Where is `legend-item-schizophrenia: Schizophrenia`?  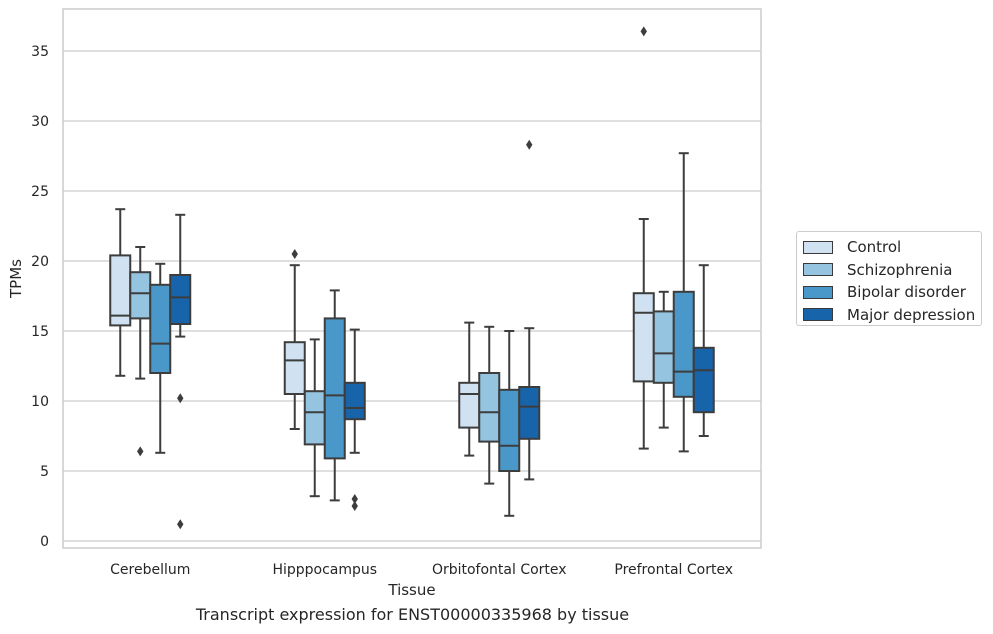
legend-item-schizophrenia: Schizophrenia is located at coordinates (892, 270).